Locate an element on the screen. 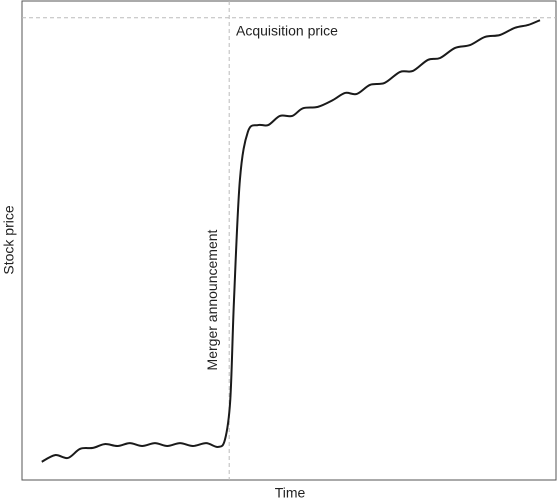 The width and height of the screenshot is (560, 504). y-axis-label: Stock price is located at coordinates (9, 239).